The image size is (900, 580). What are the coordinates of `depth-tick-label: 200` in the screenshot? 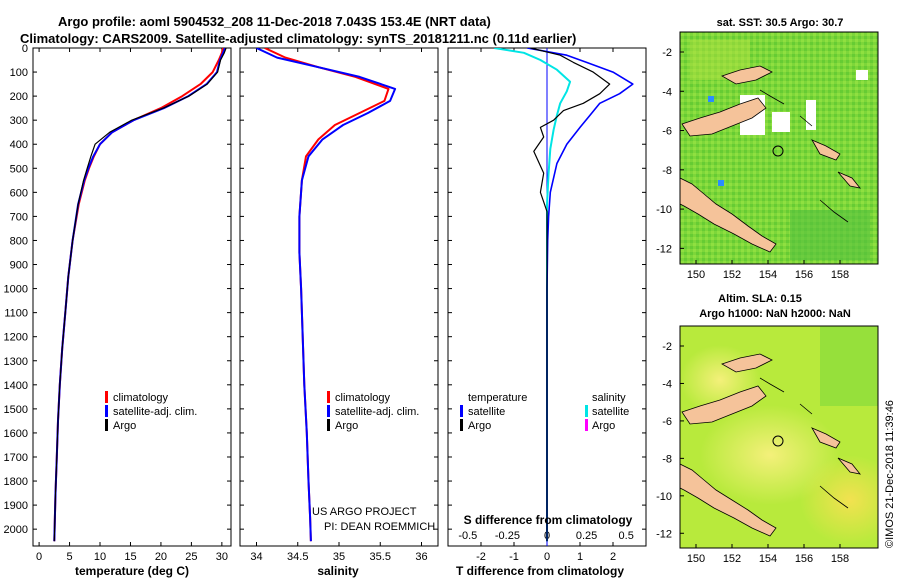 It's located at (19, 97).